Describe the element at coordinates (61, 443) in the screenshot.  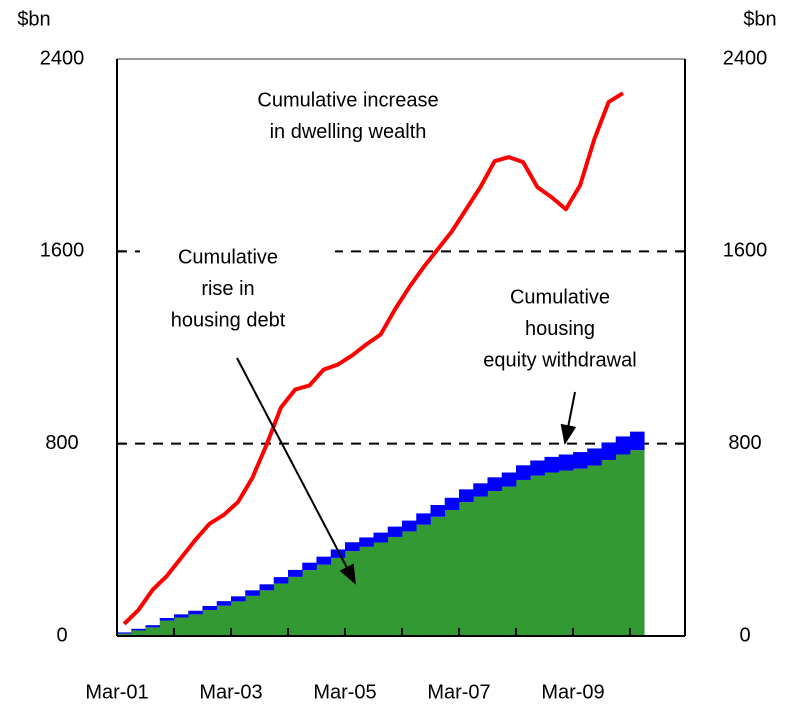
I see `y-tick-label: 800` at that location.